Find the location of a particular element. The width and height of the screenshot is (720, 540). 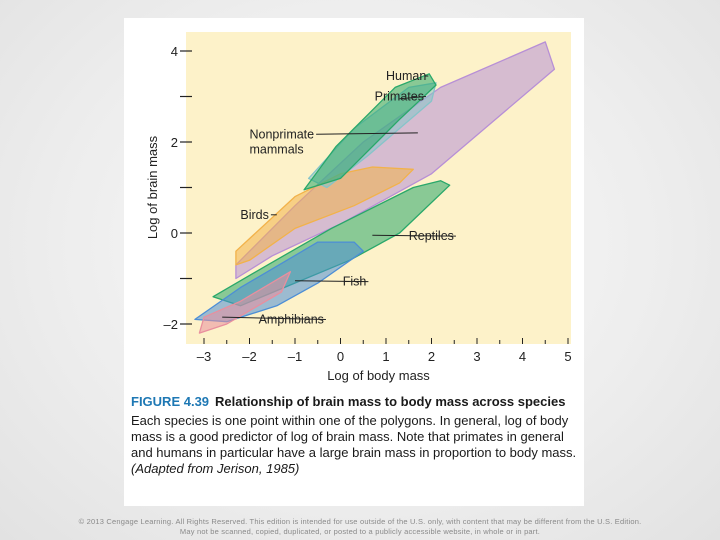

x-tick-label: –2 is located at coordinates (249, 356).